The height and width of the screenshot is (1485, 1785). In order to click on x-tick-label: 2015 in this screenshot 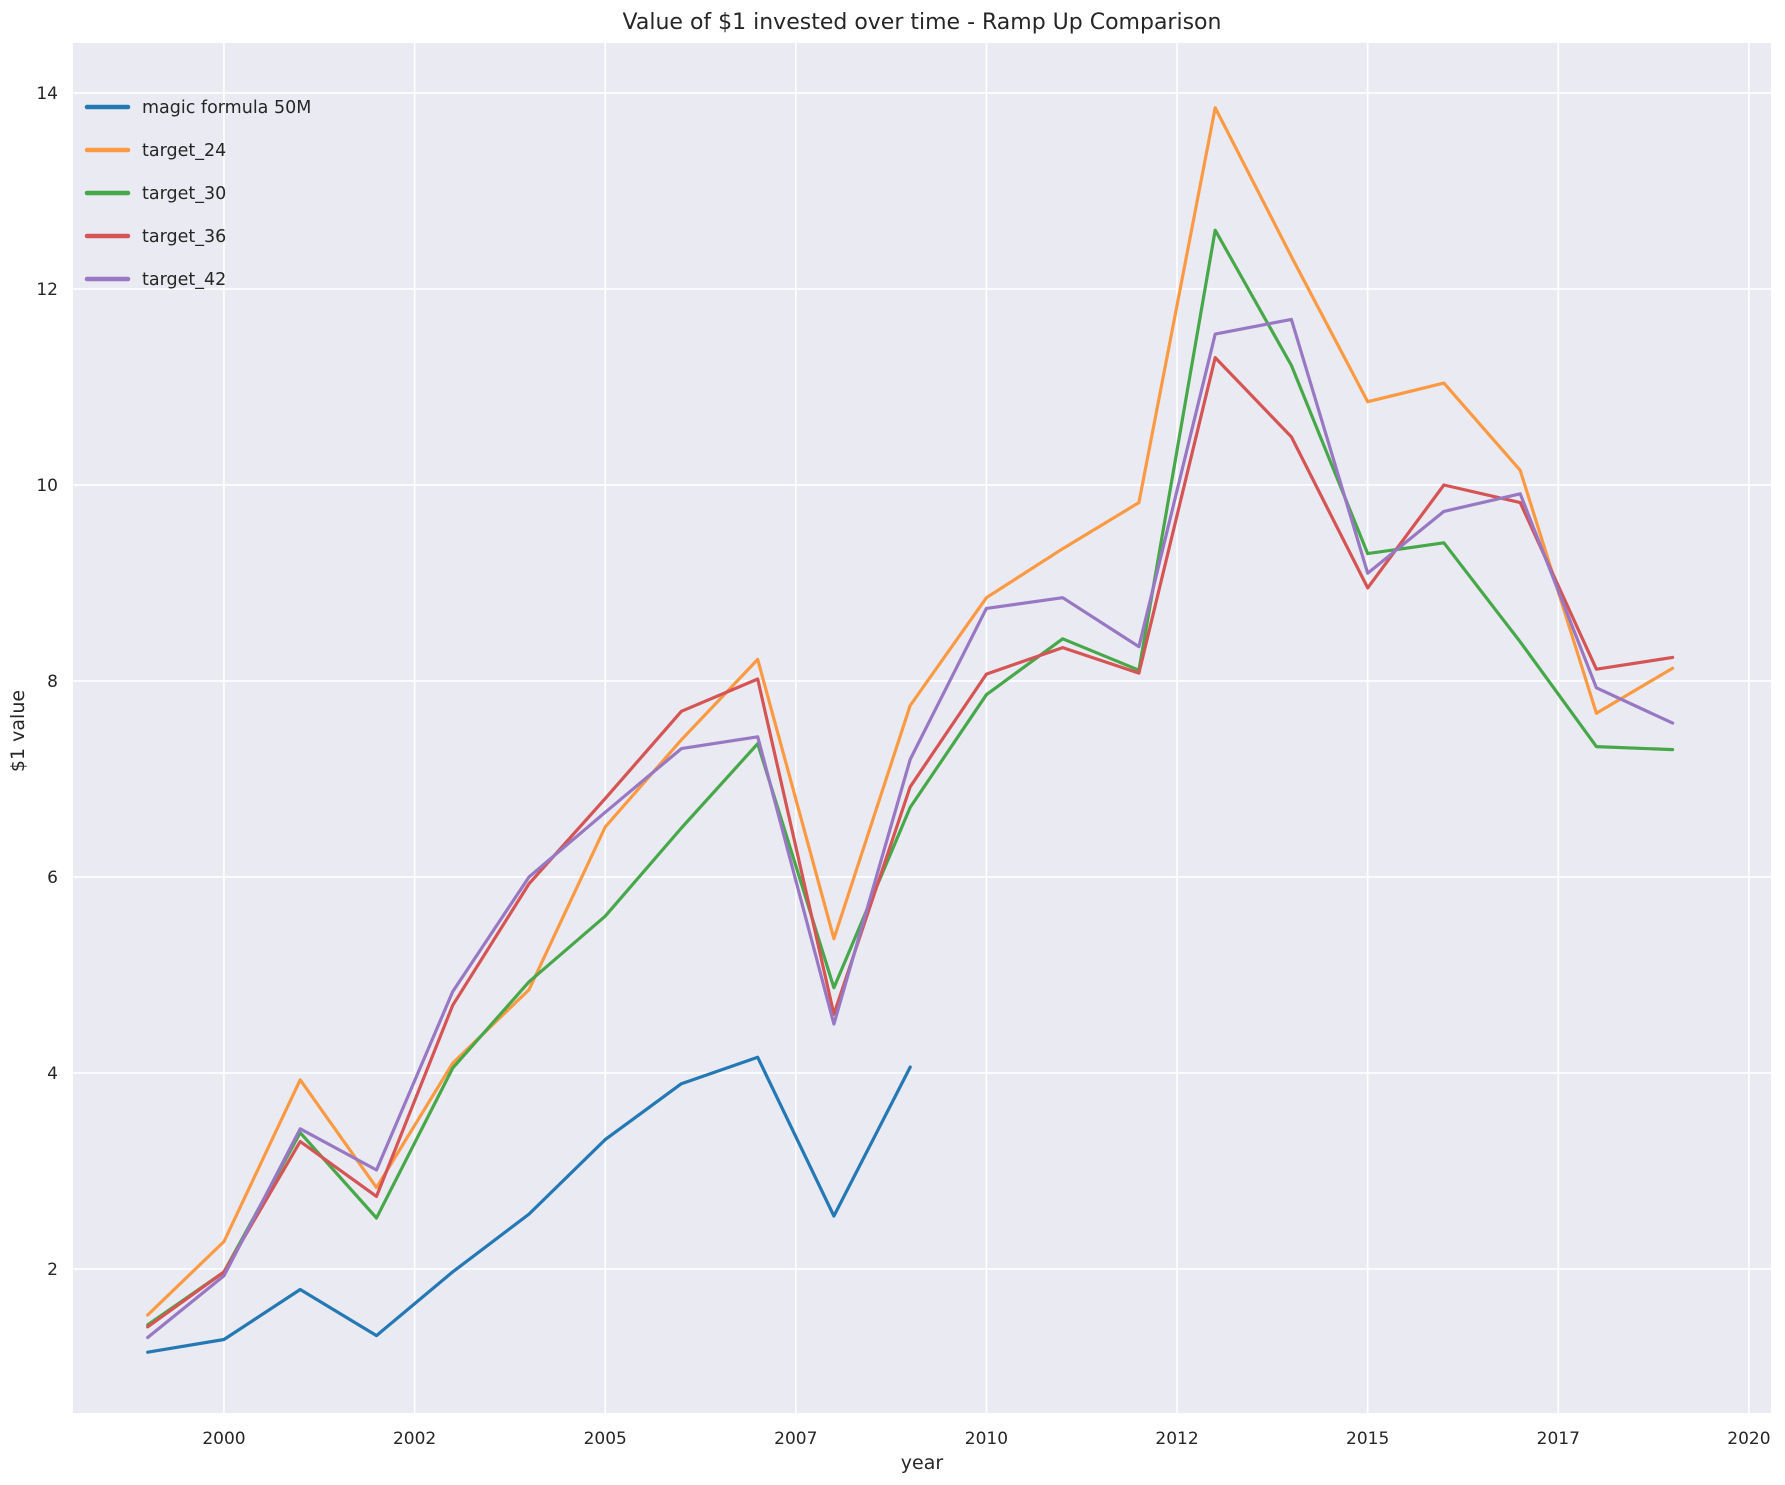, I will do `click(1367, 1439)`.